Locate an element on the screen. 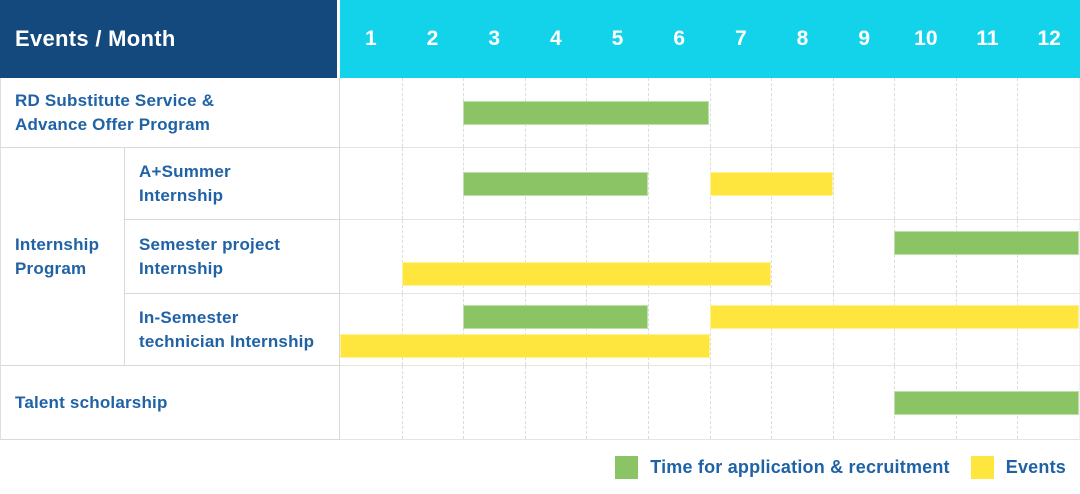  month-header-10: 10 is located at coordinates (926, 38).